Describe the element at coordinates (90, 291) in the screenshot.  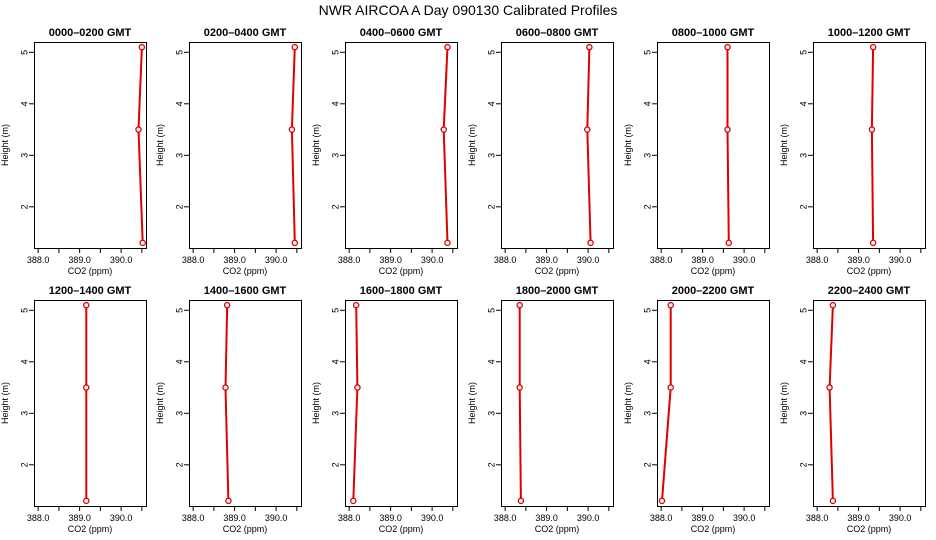
I see `panel-title: 1200–1400 GMT` at that location.